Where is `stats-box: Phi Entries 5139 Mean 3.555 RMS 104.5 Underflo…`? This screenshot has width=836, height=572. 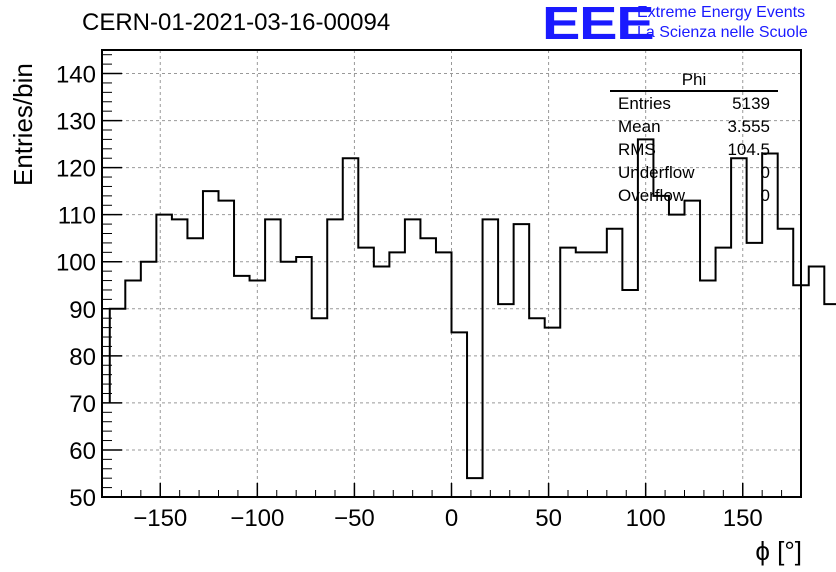 stats-box: Phi Entries 5139 Mean 3.555 RMS 104.5 Underflo… is located at coordinates (694, 138).